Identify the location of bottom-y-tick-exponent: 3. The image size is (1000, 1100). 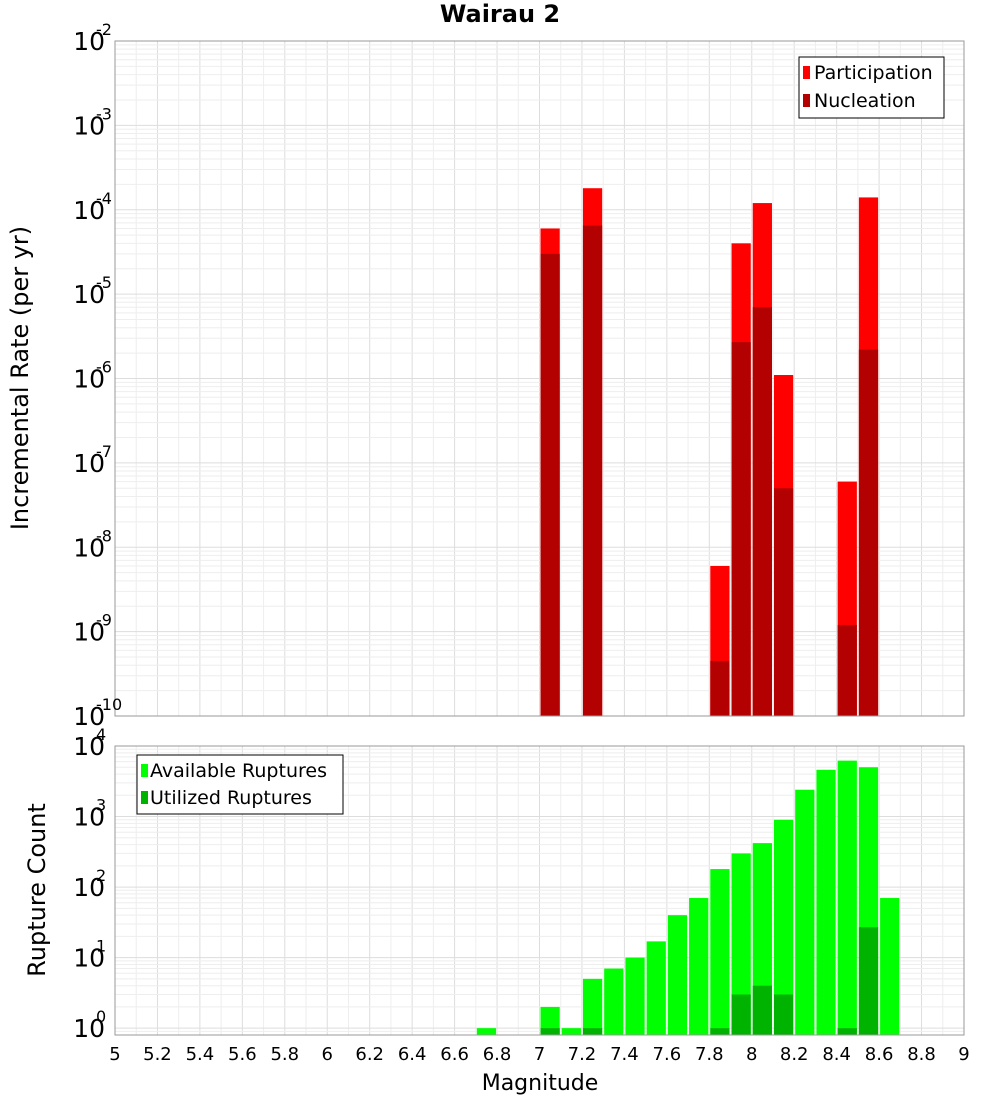
(101, 805).